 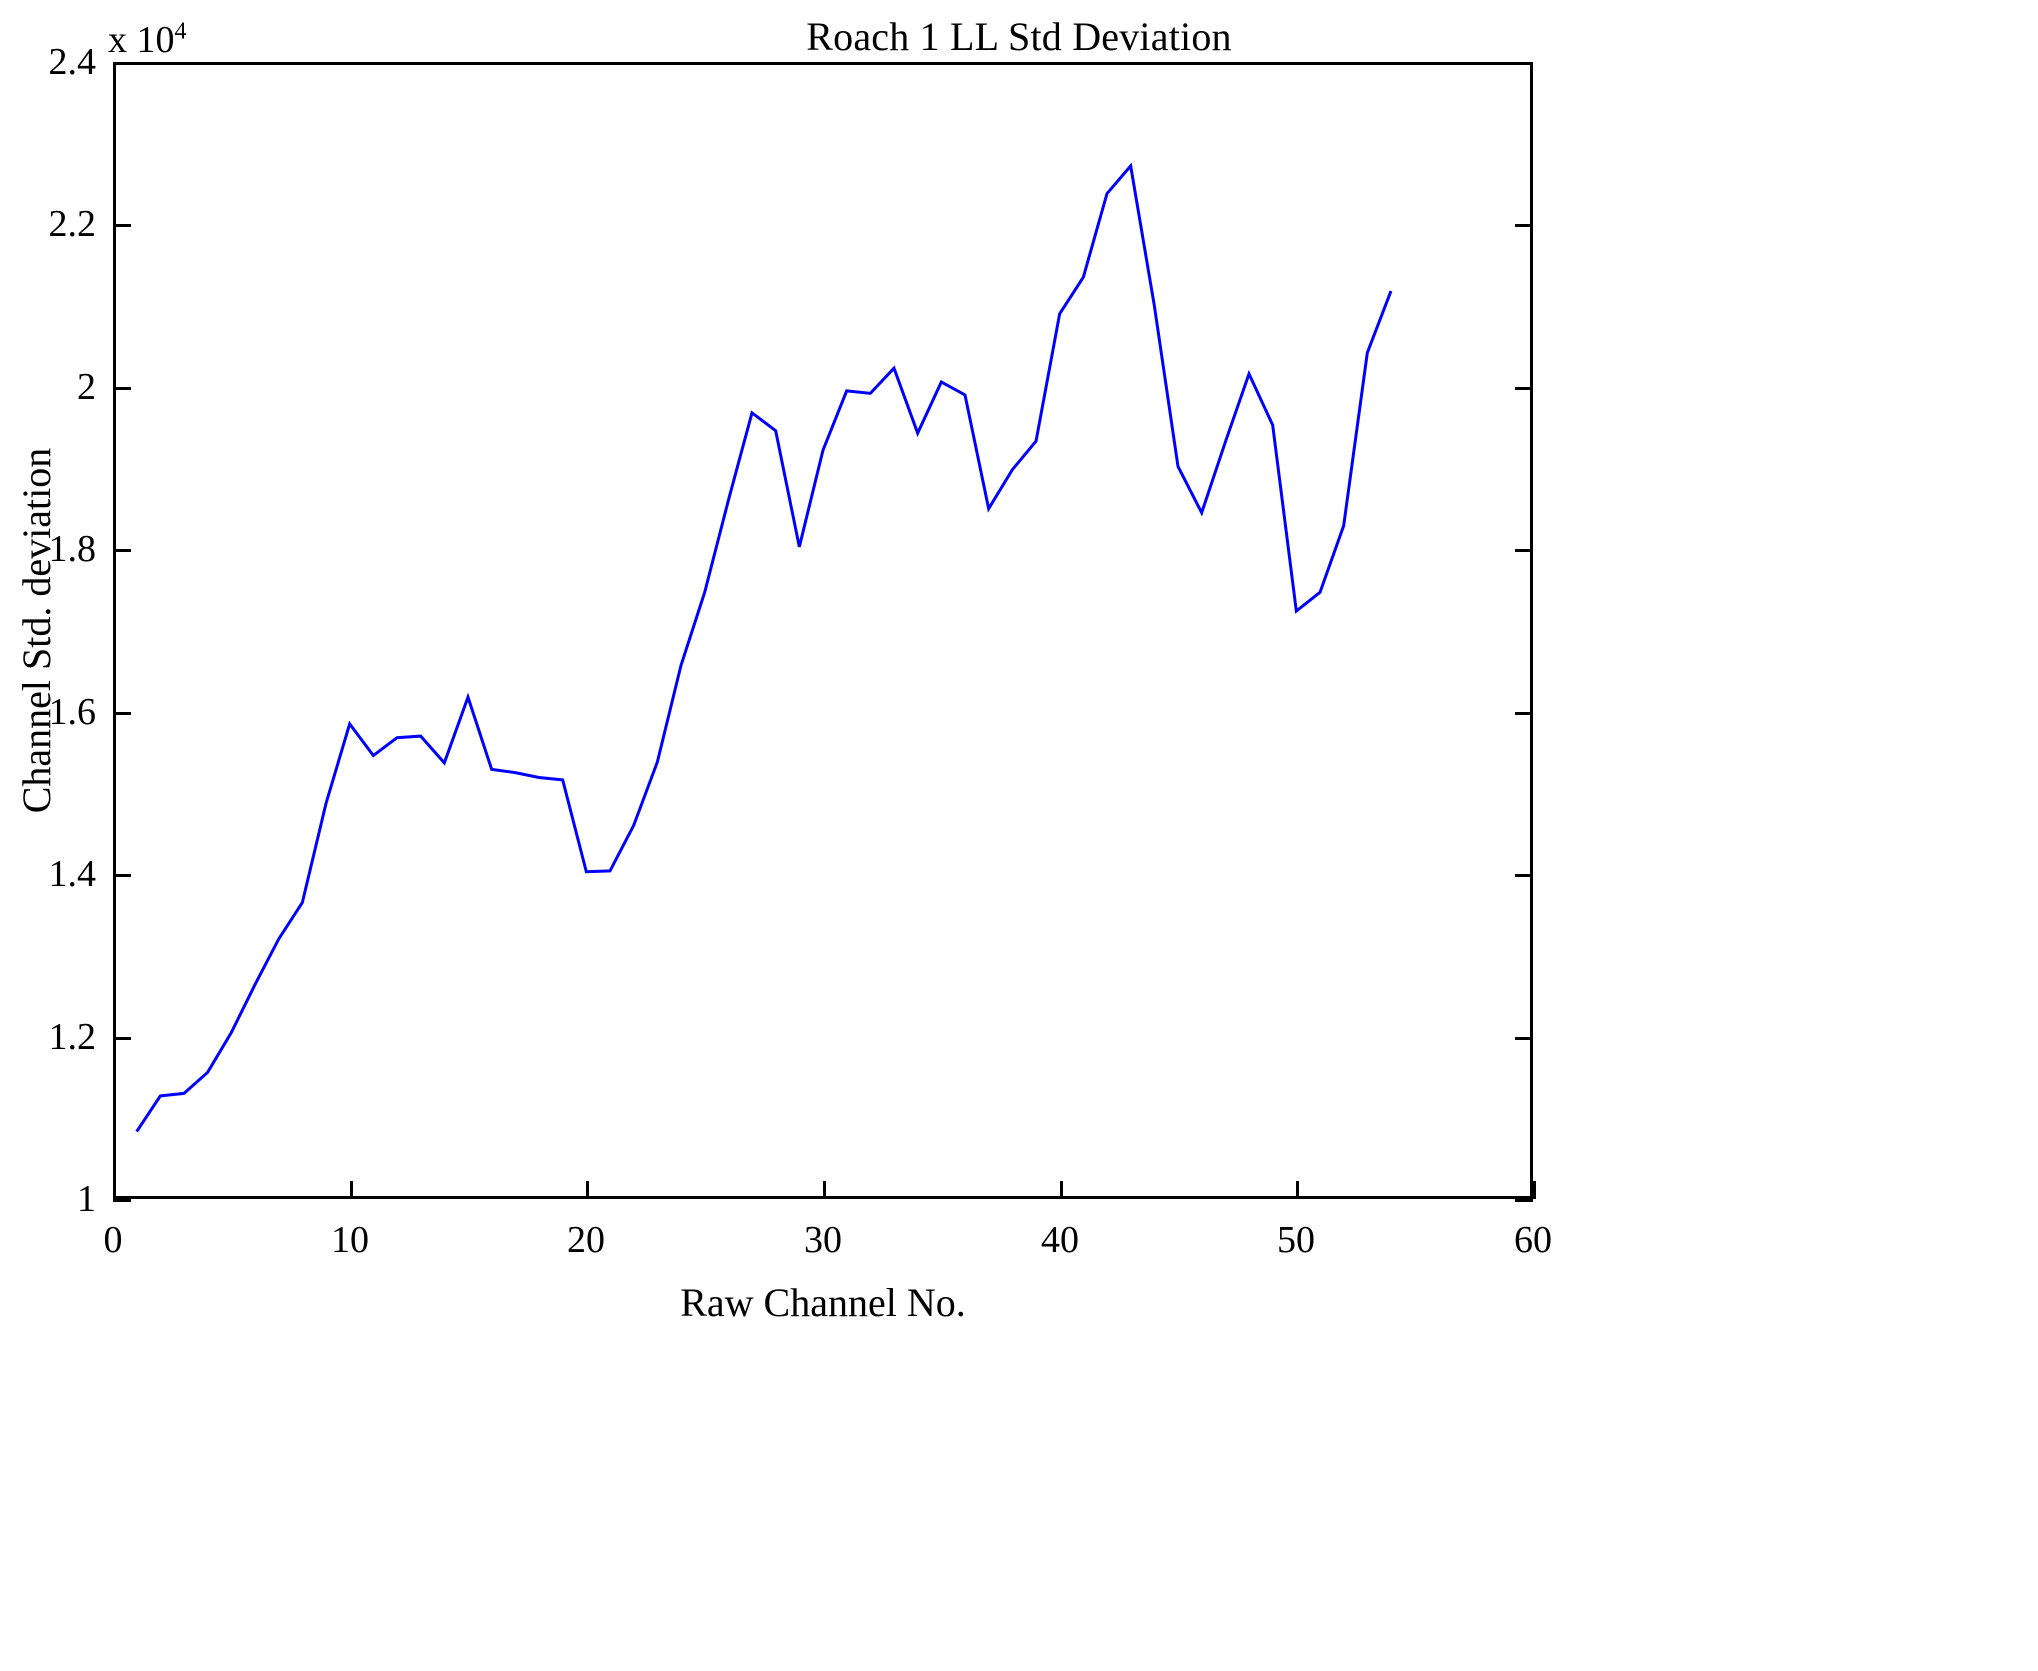 What do you see at coordinates (586, 1240) in the screenshot?
I see `x-tick-label: 20` at bounding box center [586, 1240].